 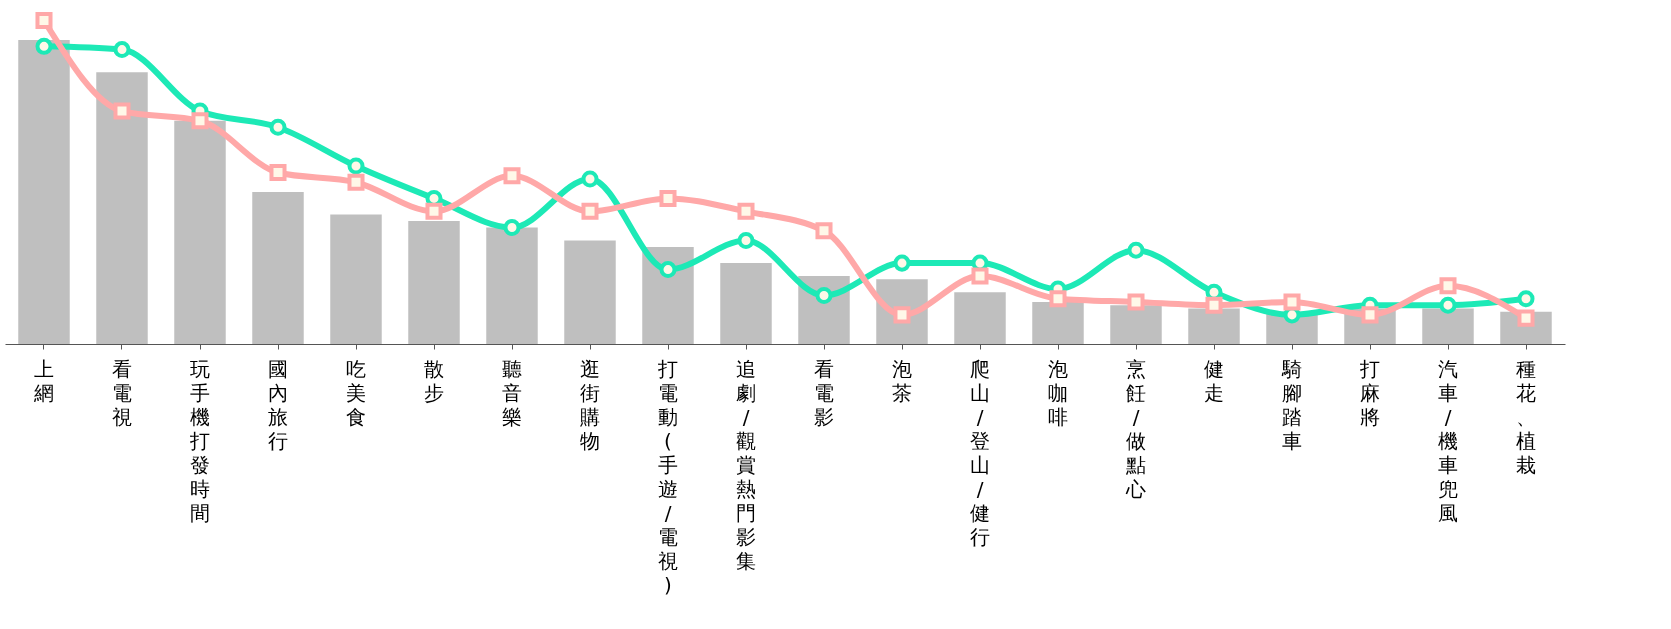 What do you see at coordinates (1058, 392) in the screenshot?
I see `x-tick-label: 泡咖啡` at bounding box center [1058, 392].